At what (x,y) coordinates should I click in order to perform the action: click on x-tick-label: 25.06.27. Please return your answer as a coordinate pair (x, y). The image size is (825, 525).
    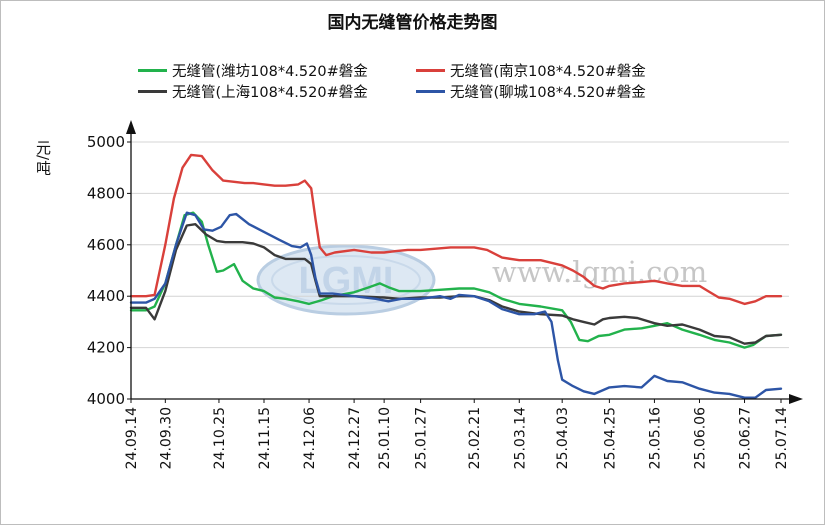
    Looking at the image, I should click on (746, 438).